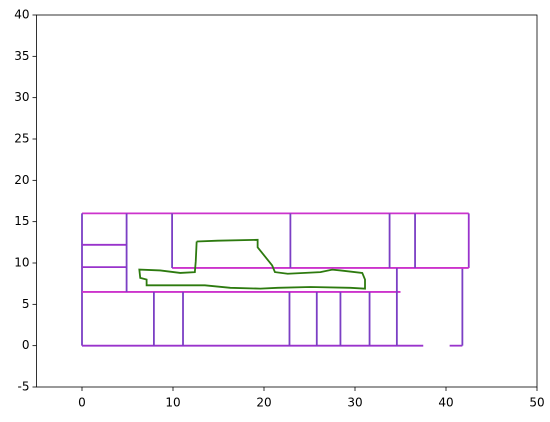 The image size is (550, 422). Describe the element at coordinates (21, 56) in the screenshot. I see `y-tick-label: 35` at that location.